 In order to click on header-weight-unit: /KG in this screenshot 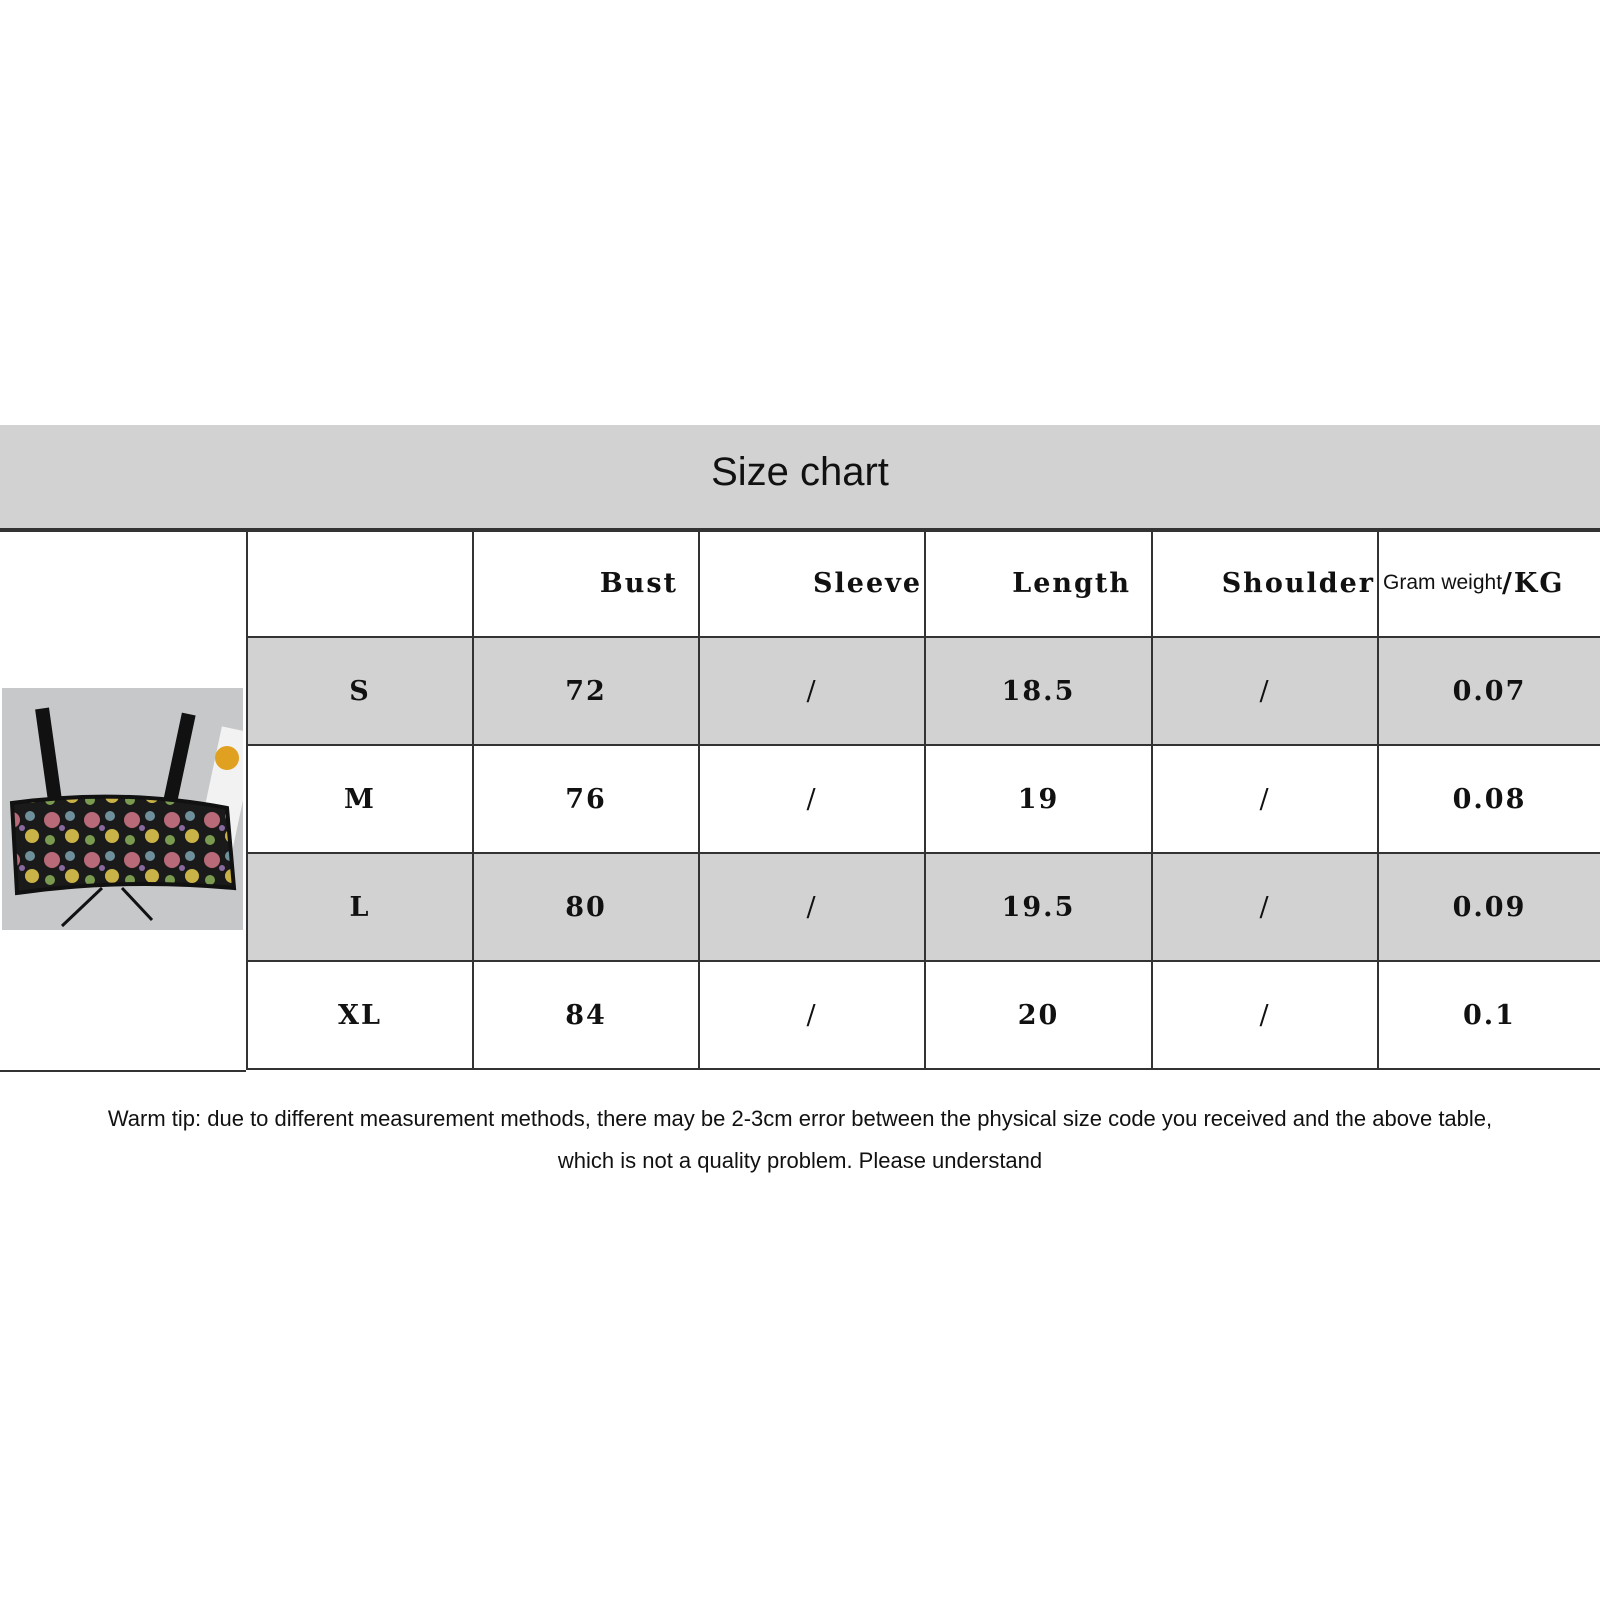, I will do `click(1533, 583)`.